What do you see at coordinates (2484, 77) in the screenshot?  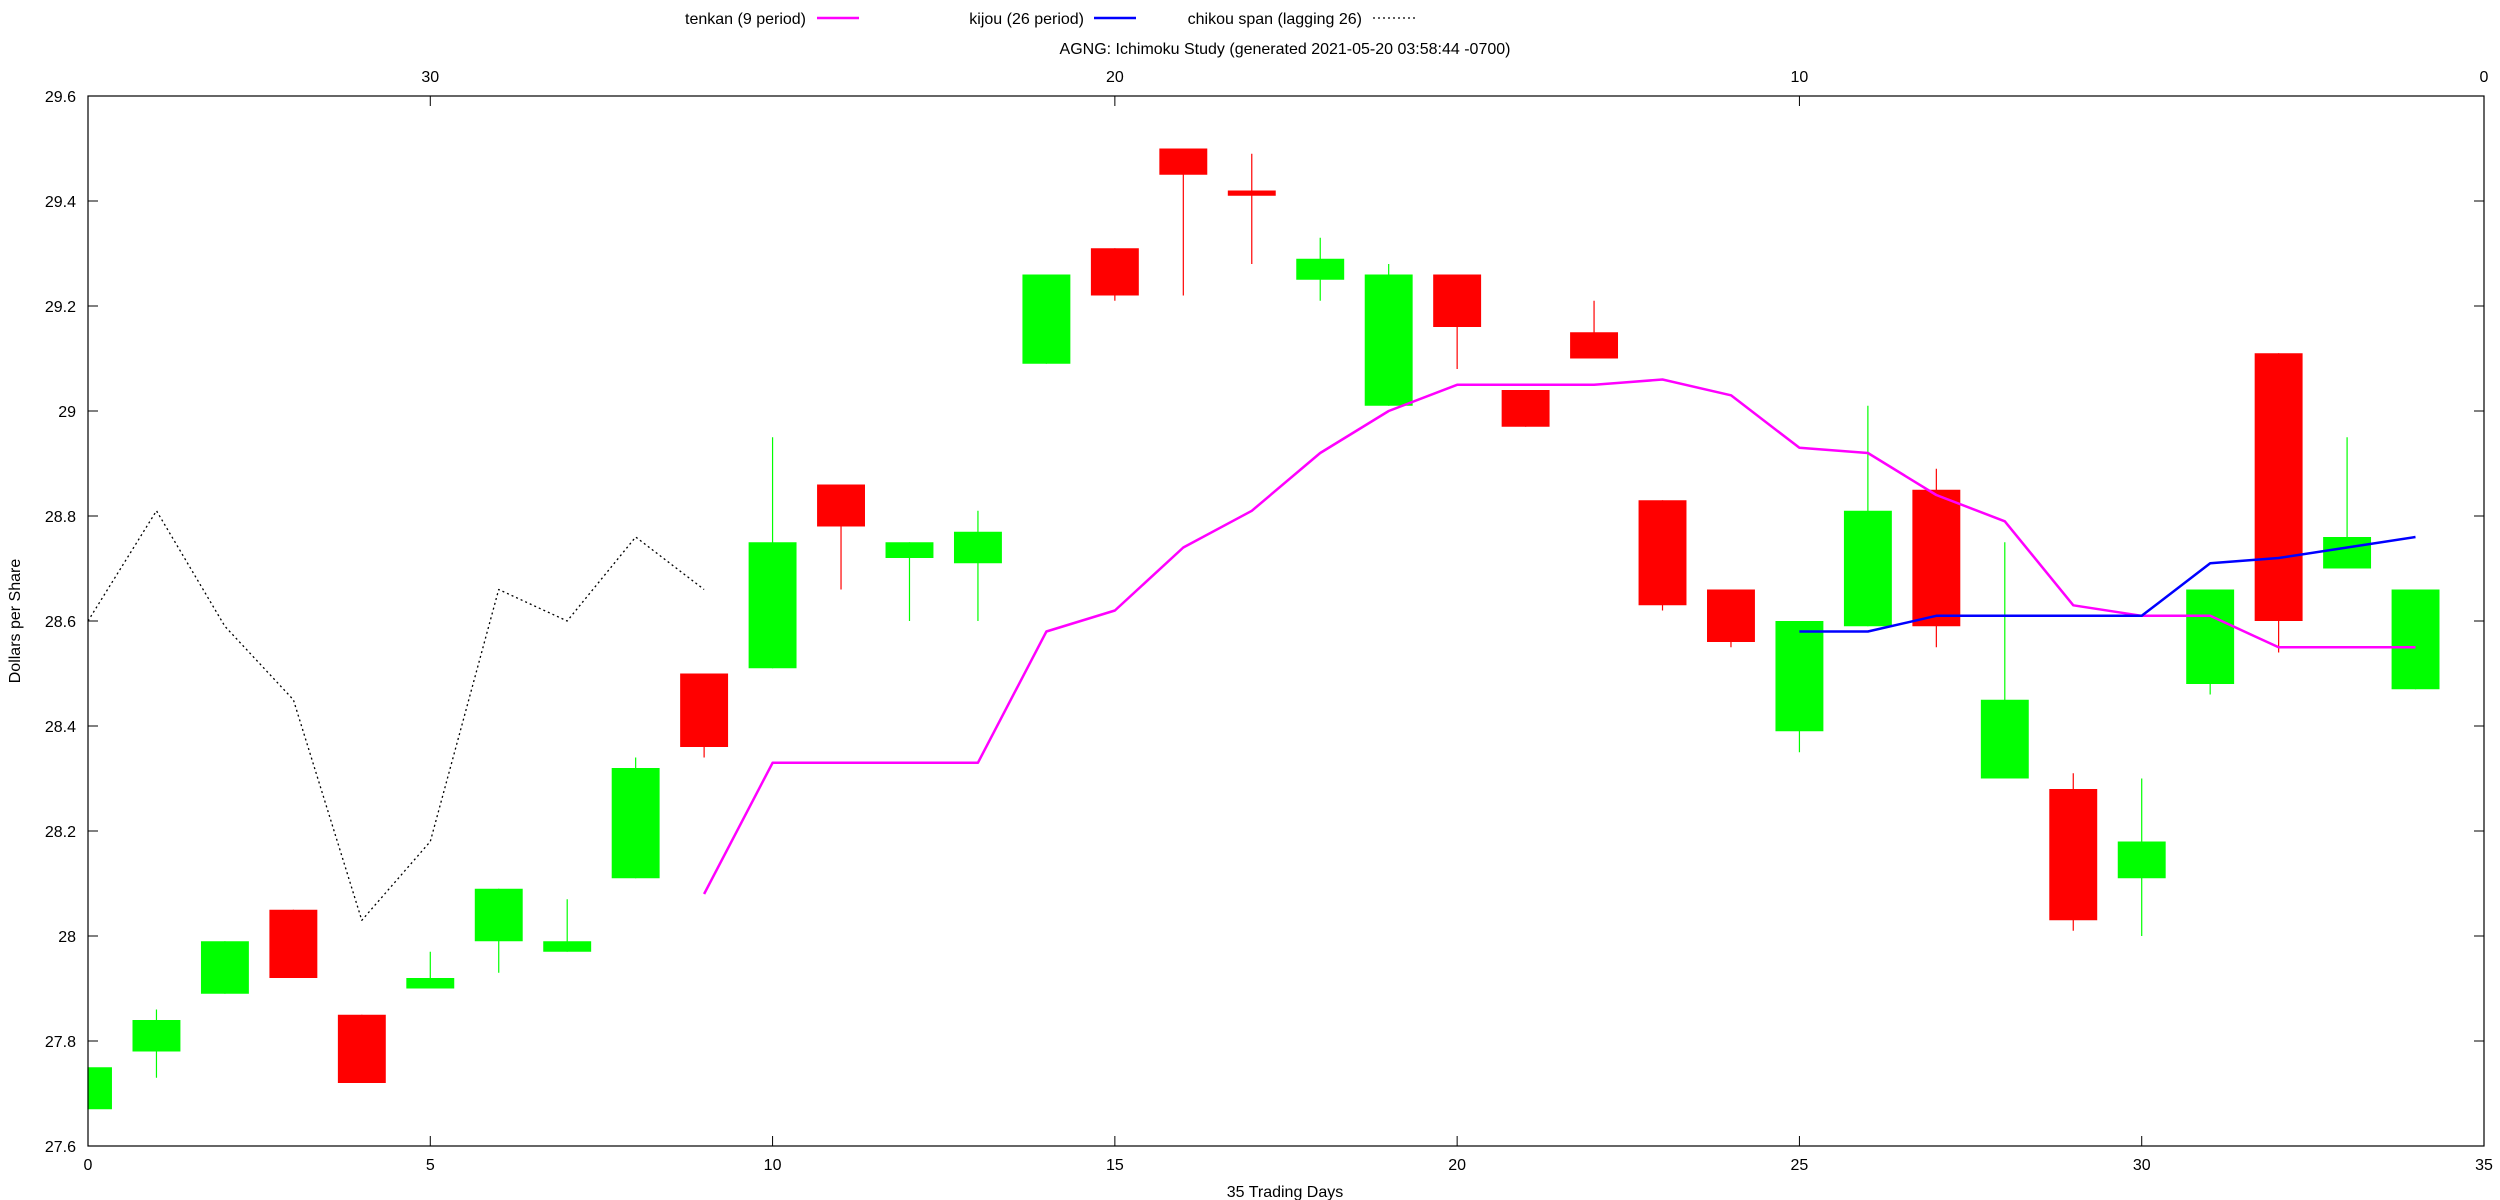 I see `x2-tick-label: 0` at bounding box center [2484, 77].